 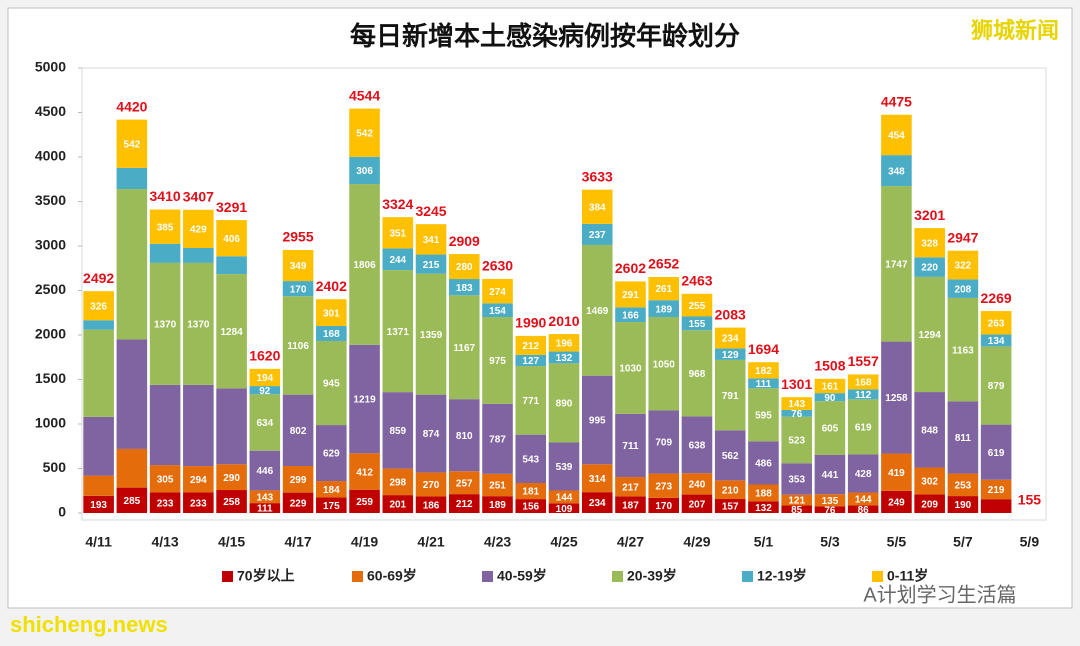 I want to click on segment-label: 261, so click(x=663, y=289).